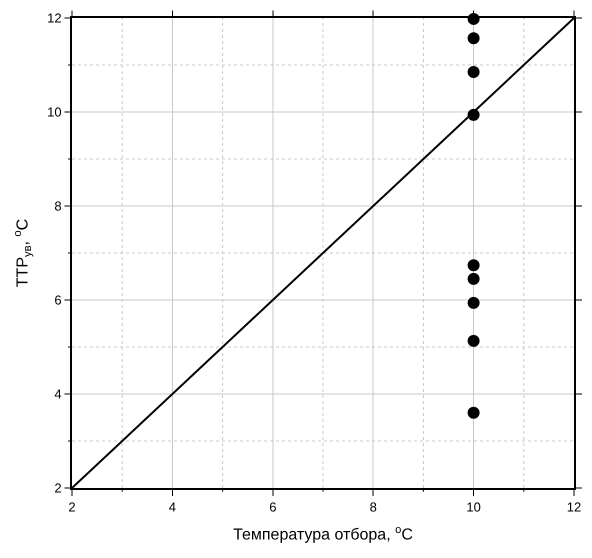 This screenshot has height=558, width=592. I want to click on x-tick-label: 2, so click(72, 506).